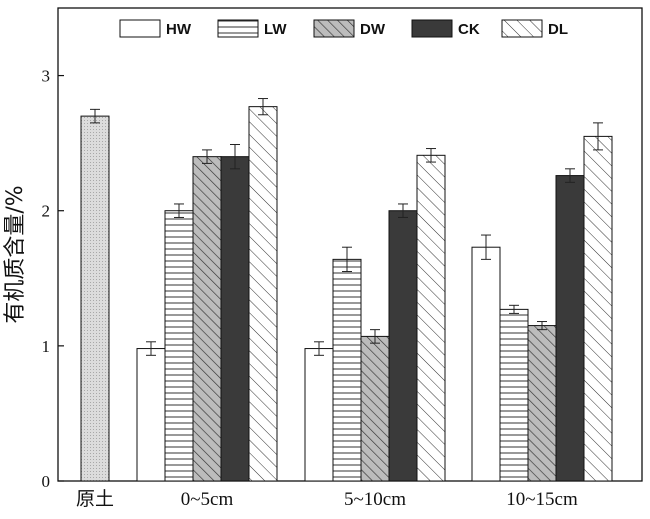 Image resolution: width=650 pixels, height=519 pixels. I want to click on legend-swatch-dw, so click(334, 28).